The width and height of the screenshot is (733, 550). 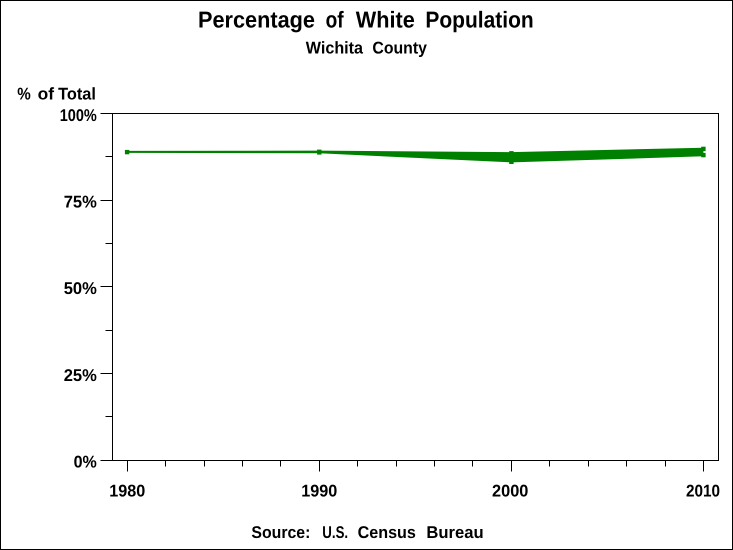 I want to click on svg-text: 1980, so click(x=127, y=491).